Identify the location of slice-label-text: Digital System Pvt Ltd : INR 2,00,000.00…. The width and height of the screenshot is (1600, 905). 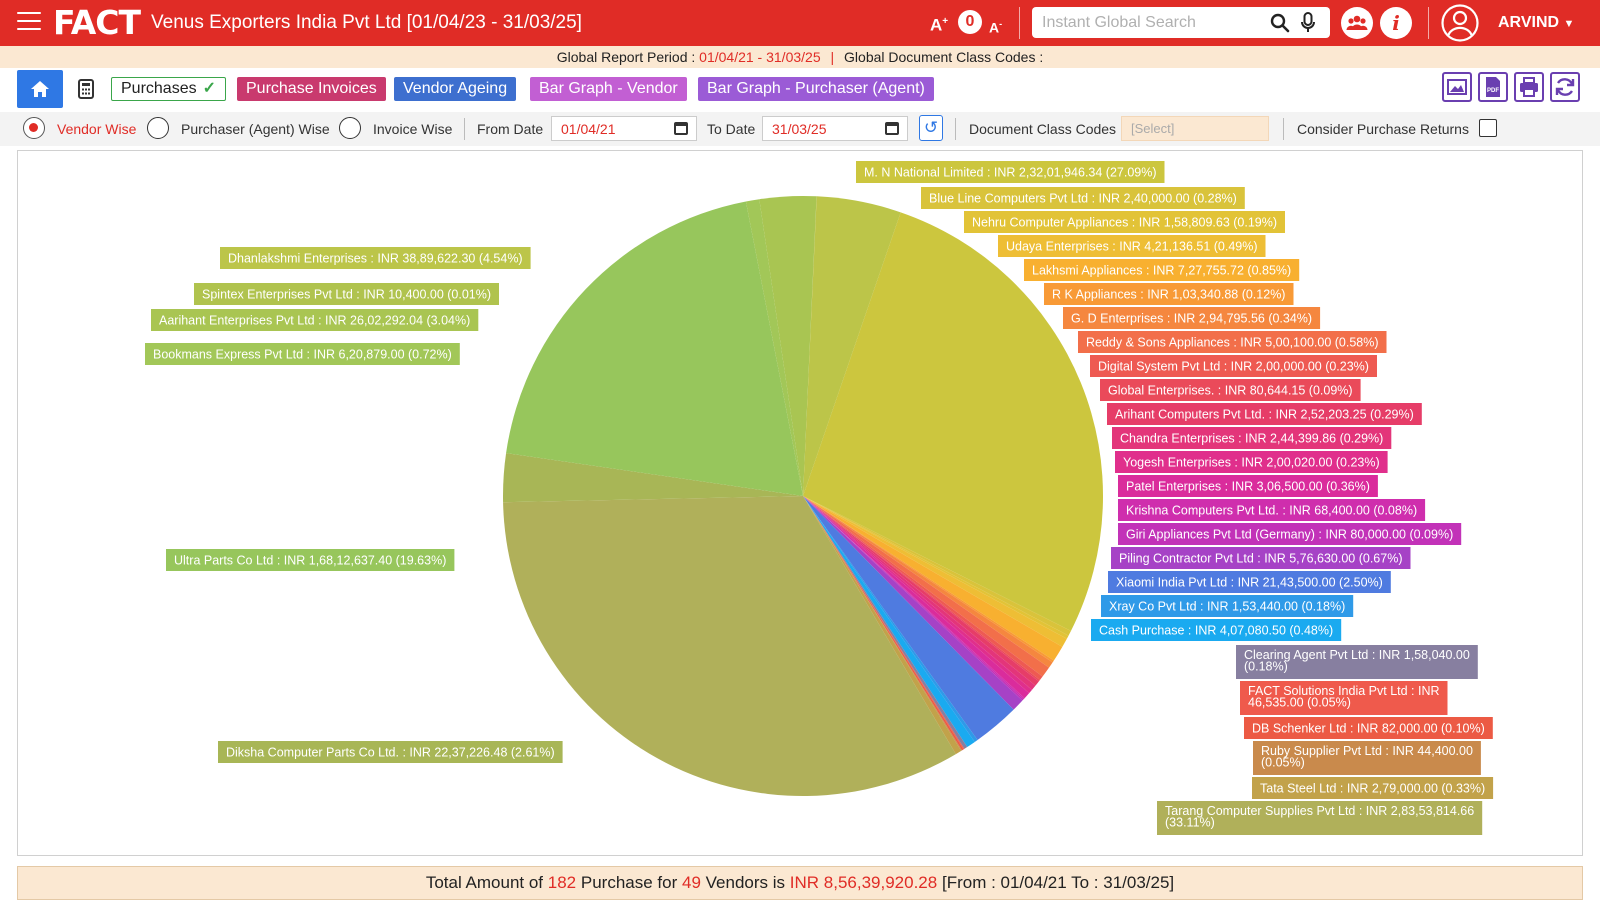
(1233, 367).